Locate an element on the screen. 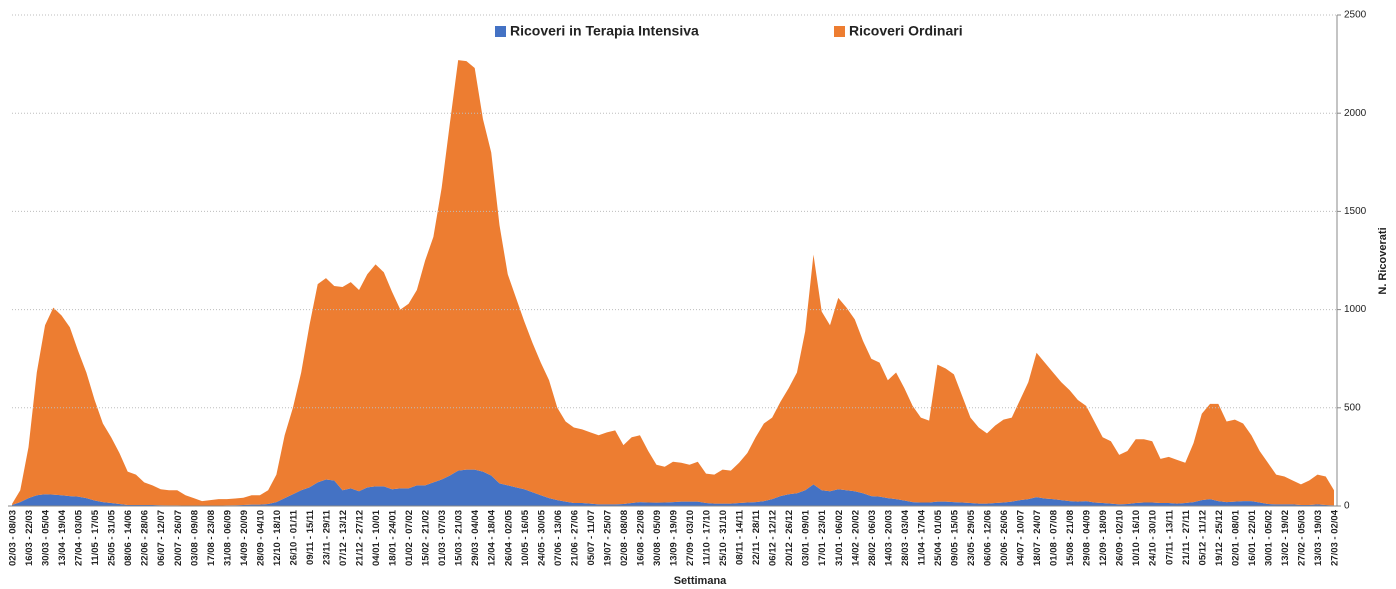 The height and width of the screenshot is (589, 1396). x-tick-label: 30/08 - 05/09 is located at coordinates (657, 538).